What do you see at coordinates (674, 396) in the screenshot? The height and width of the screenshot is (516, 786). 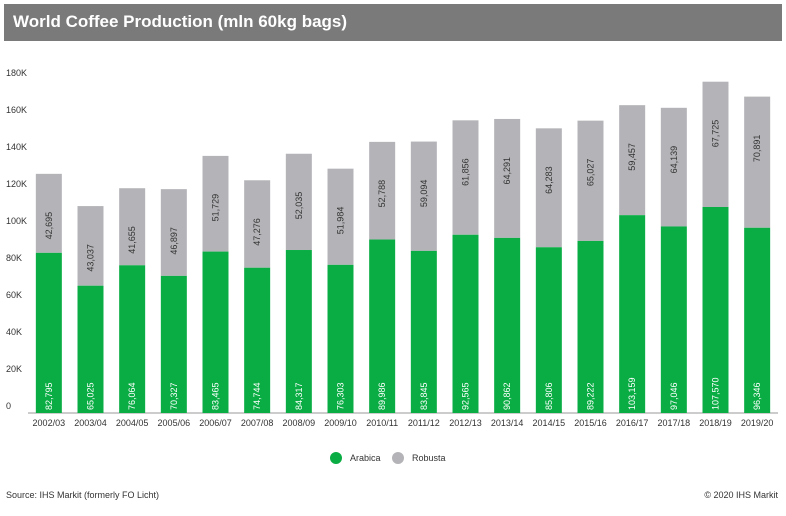 I see `data-label-arabica: 97,046` at bounding box center [674, 396].